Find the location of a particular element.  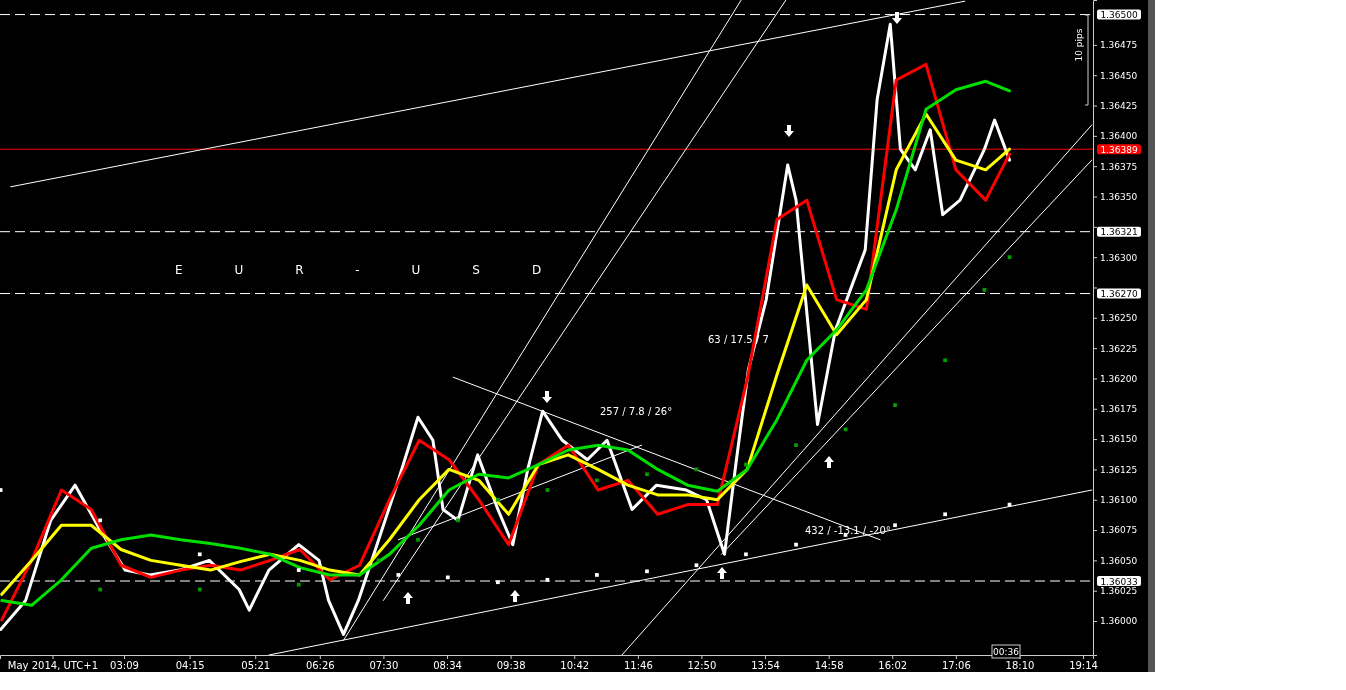

y-tick-label: 1.36375 is located at coordinates (1119, 166).